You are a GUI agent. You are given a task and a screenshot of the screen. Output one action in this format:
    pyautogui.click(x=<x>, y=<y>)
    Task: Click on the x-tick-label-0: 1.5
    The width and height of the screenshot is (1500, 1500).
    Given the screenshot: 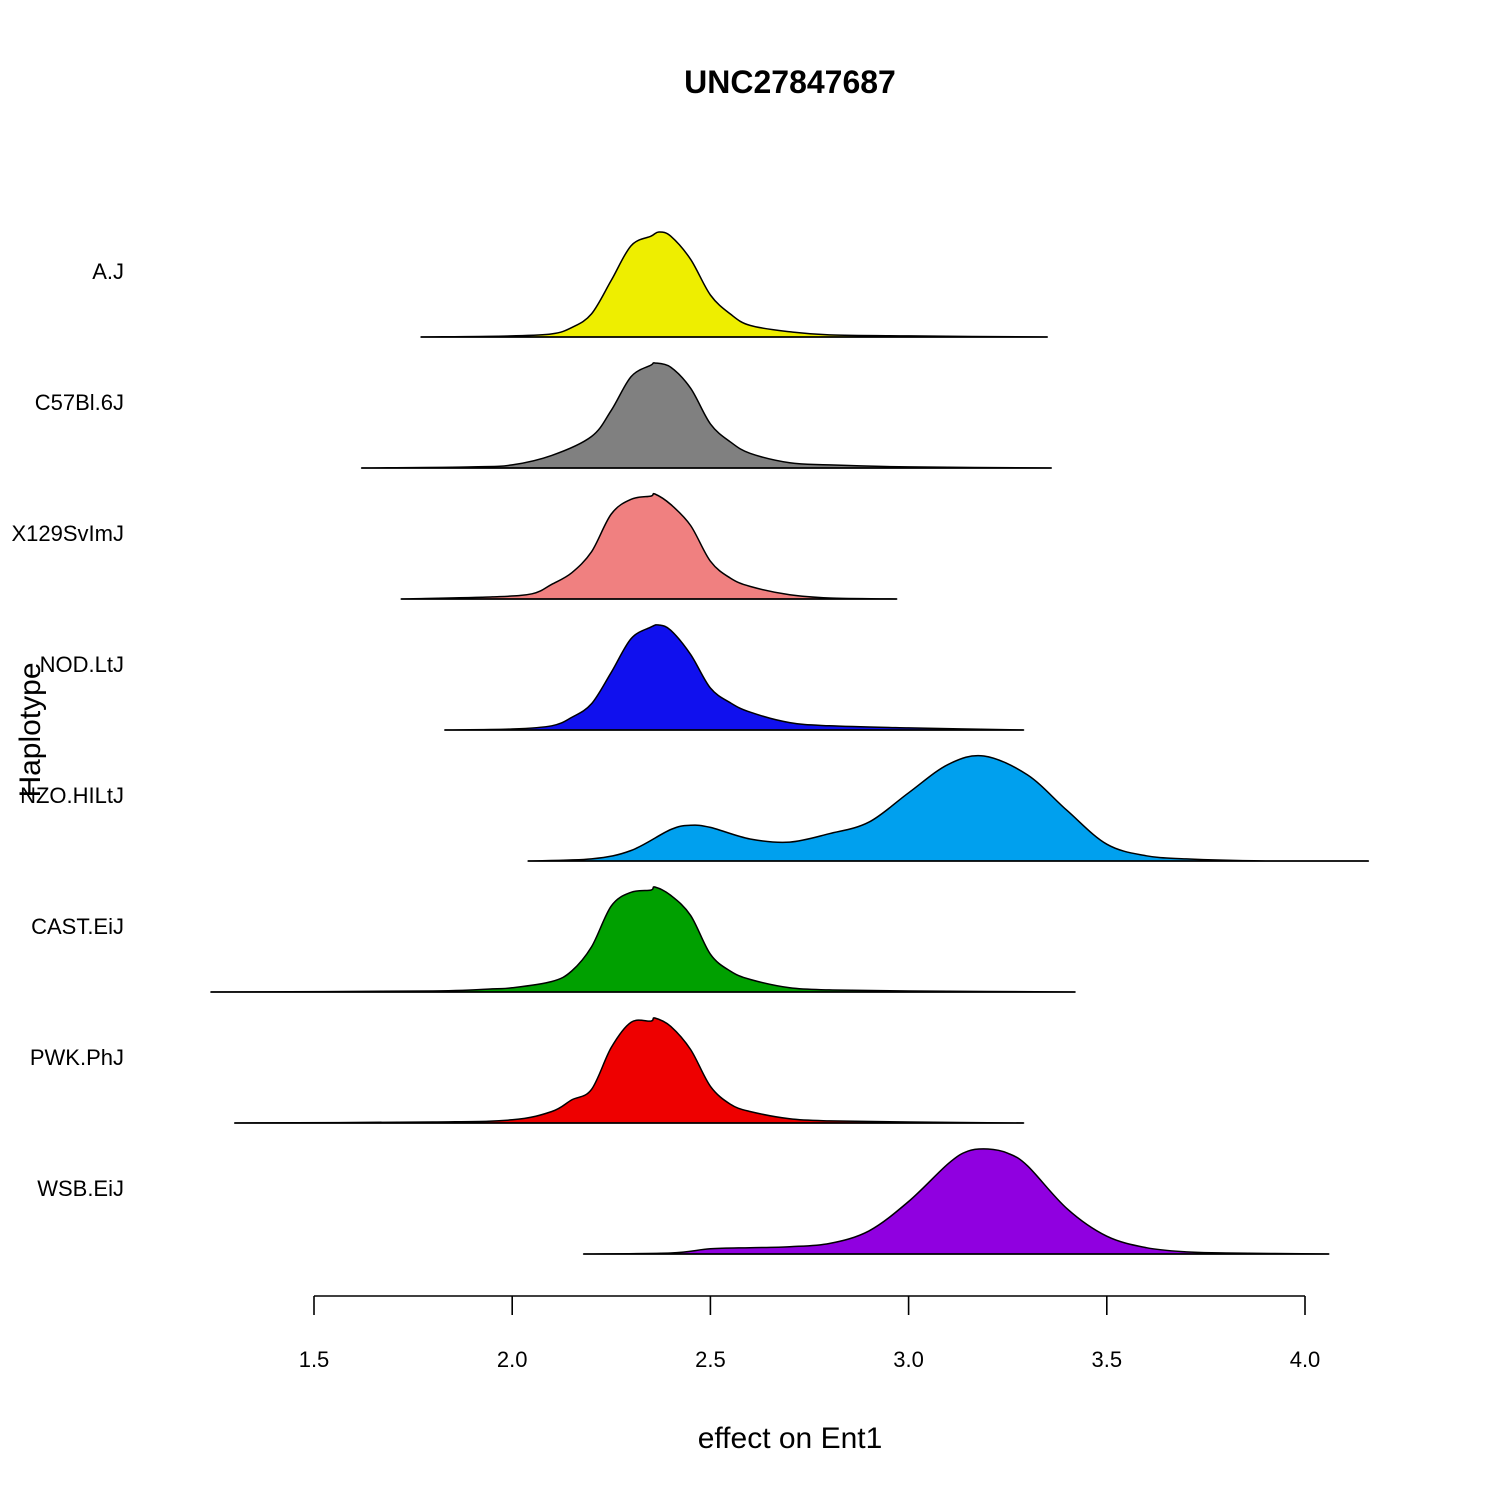 What is the action you would take?
    pyautogui.click(x=314, y=1359)
    